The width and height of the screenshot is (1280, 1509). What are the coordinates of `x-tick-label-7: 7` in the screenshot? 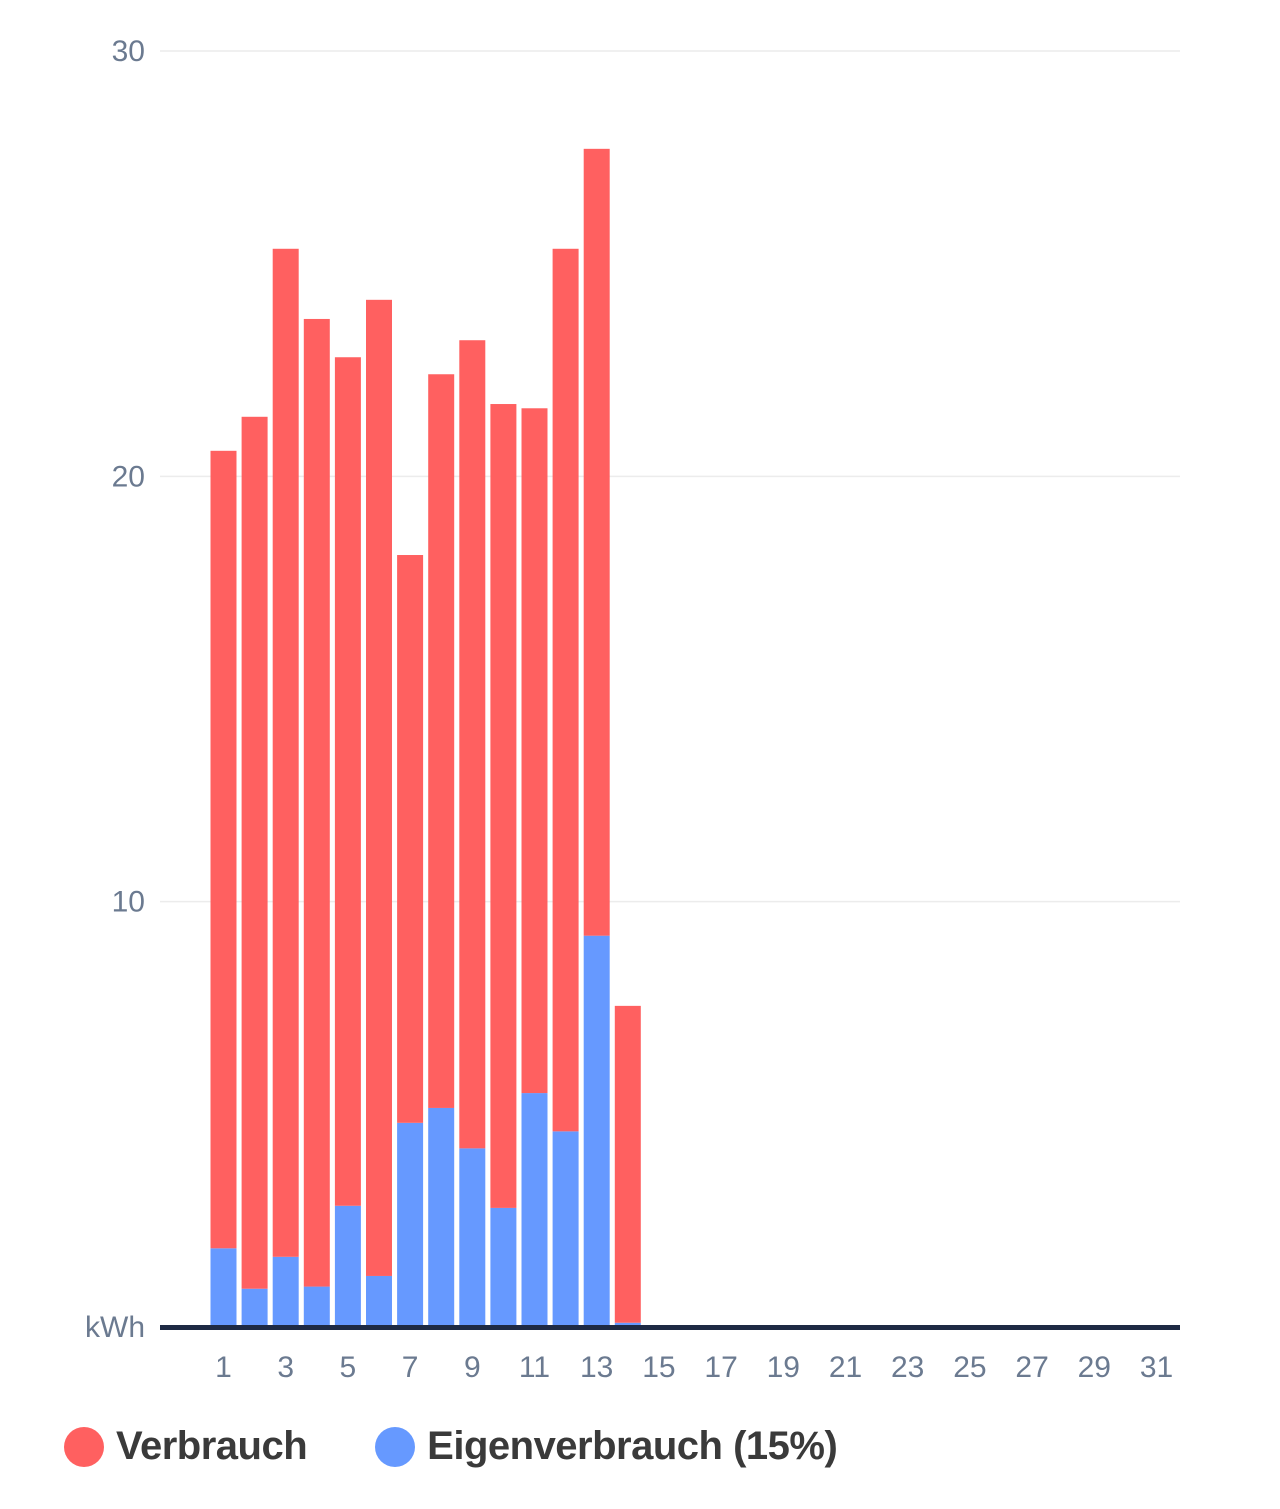 It's located at (410, 1367).